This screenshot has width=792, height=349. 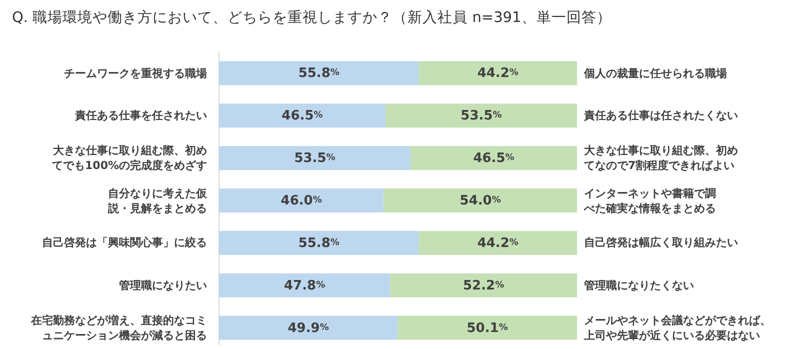 What do you see at coordinates (661, 158) in the screenshot?
I see `text: 大きな仕事に取り組む際、初めてなので7割程度できればよい` at bounding box center [661, 158].